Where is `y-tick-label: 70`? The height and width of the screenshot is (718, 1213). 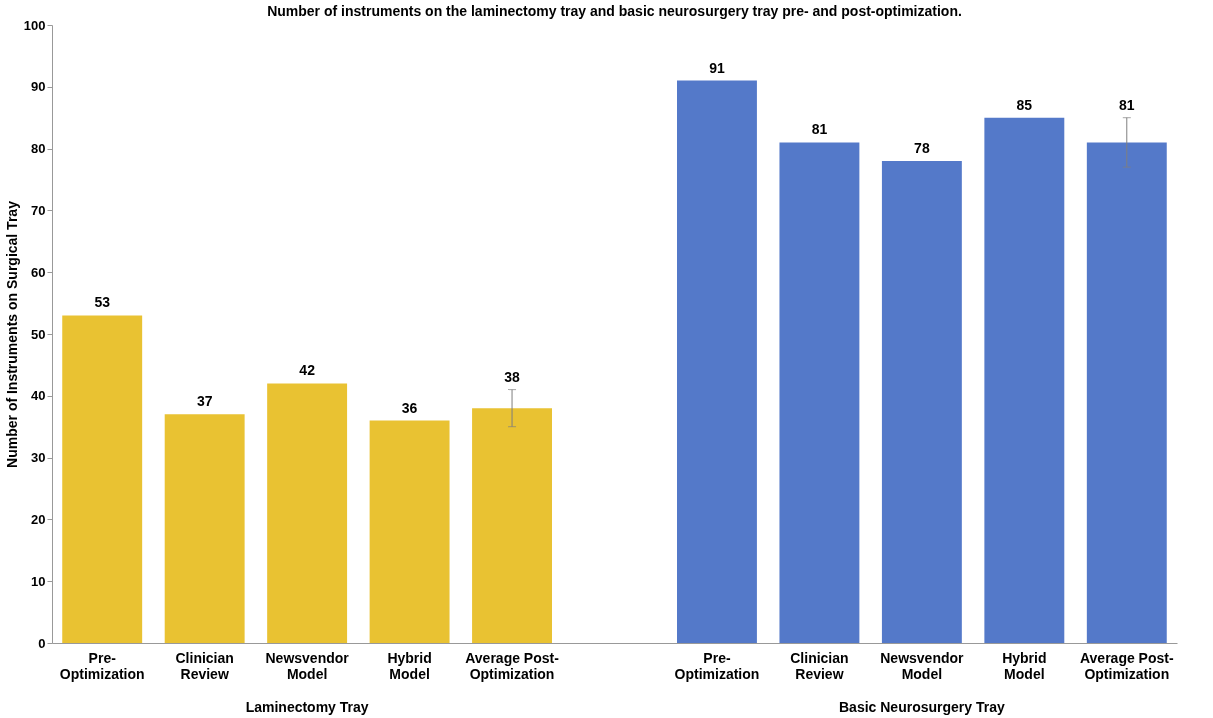
y-tick-label: 70 is located at coordinates (38, 210).